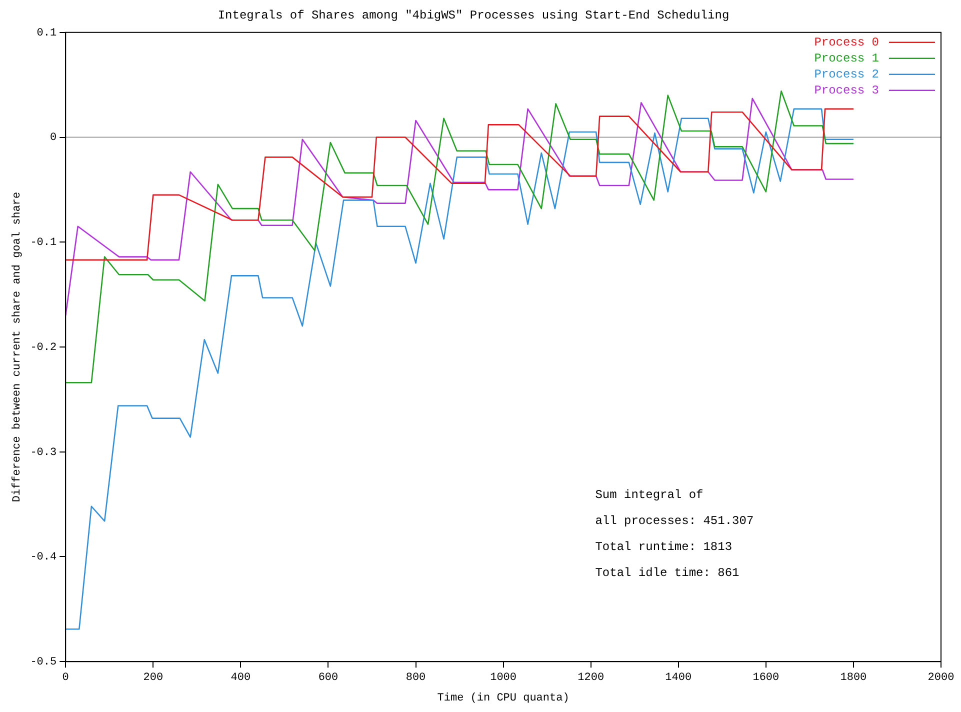 The width and height of the screenshot is (961, 712). Describe the element at coordinates (667, 573) in the screenshot. I see `annotation: Total idle time: 861` at that location.